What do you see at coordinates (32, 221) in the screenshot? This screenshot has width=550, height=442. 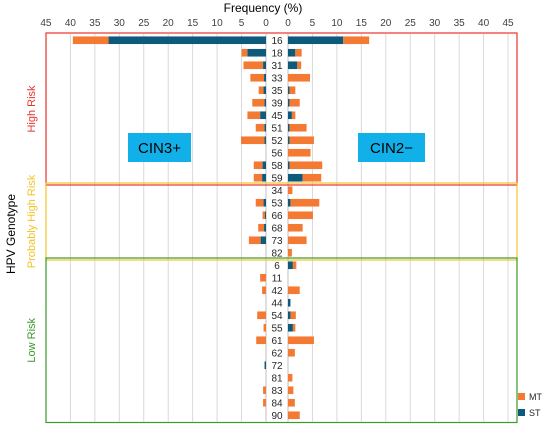 I see `group-label-1: Probably High Risk` at bounding box center [32, 221].